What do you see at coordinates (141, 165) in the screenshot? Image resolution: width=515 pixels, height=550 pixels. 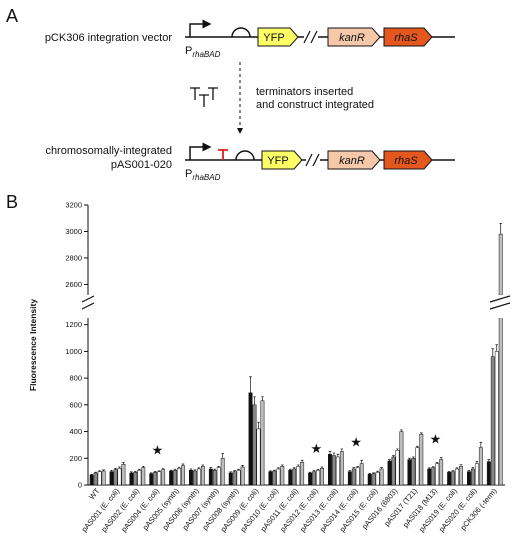 I see `construct-label: pAS001-020` at bounding box center [141, 165].